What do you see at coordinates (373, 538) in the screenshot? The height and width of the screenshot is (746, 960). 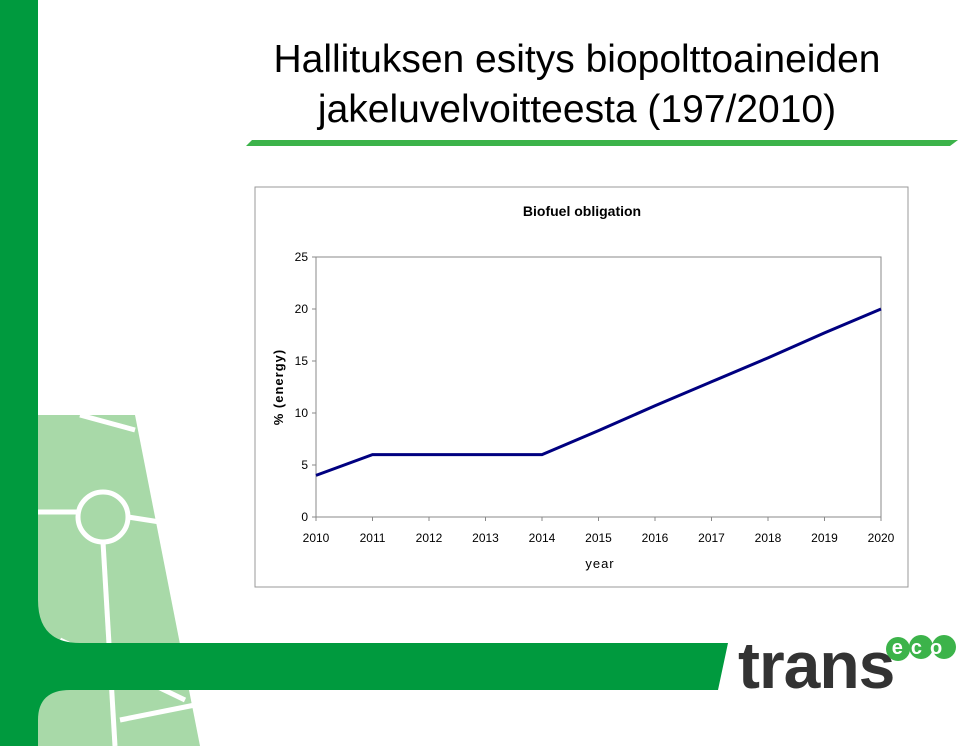 I see `x-tick-label: 2011` at bounding box center [373, 538].